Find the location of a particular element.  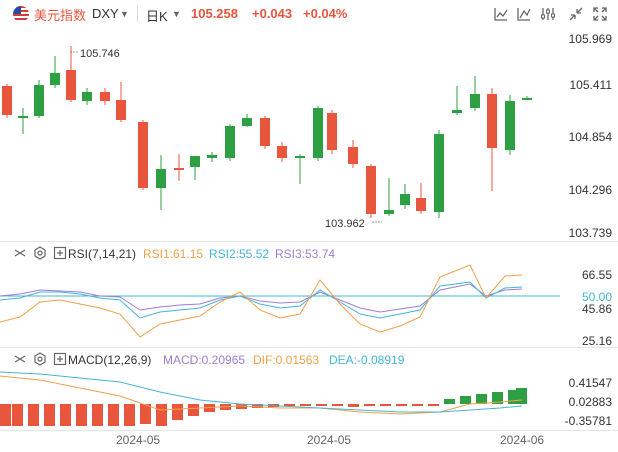

price-axis-tick: 103.739 is located at coordinates (590, 233).